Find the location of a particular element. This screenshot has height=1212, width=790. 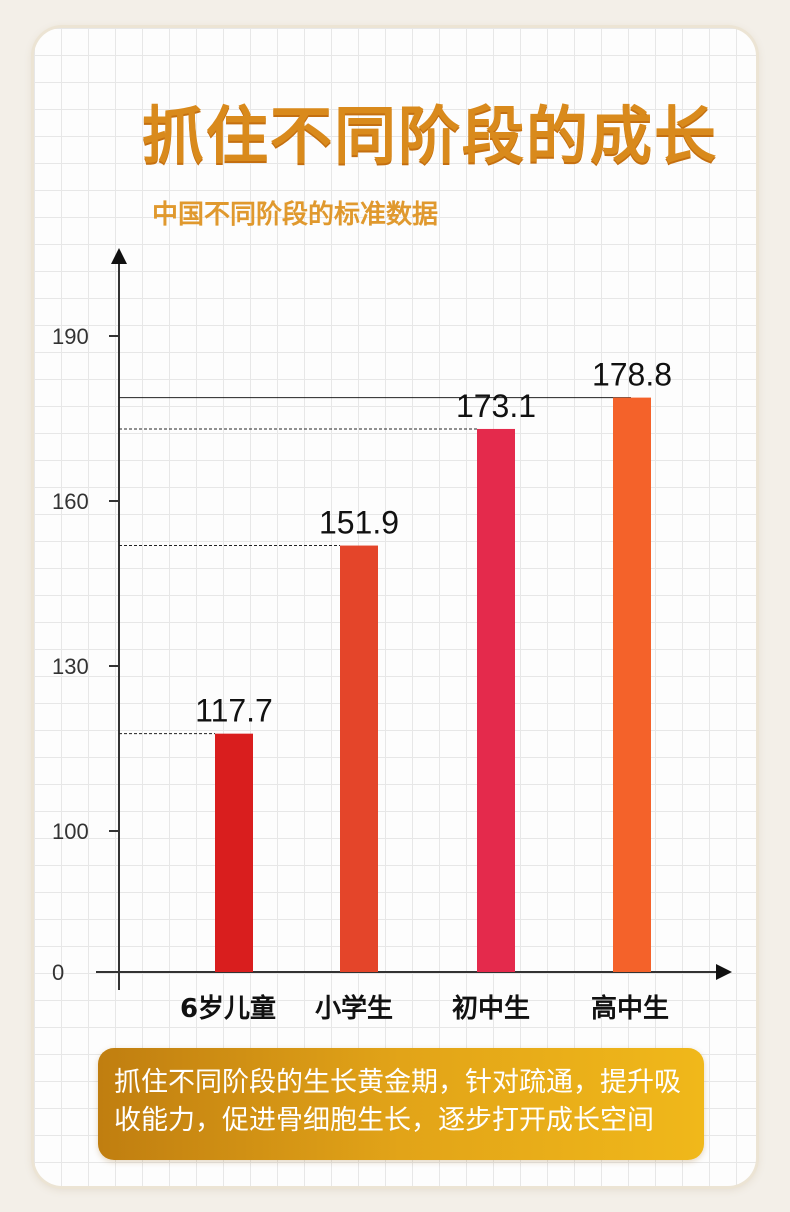

y-tick-label: 130 is located at coordinates (70, 666).